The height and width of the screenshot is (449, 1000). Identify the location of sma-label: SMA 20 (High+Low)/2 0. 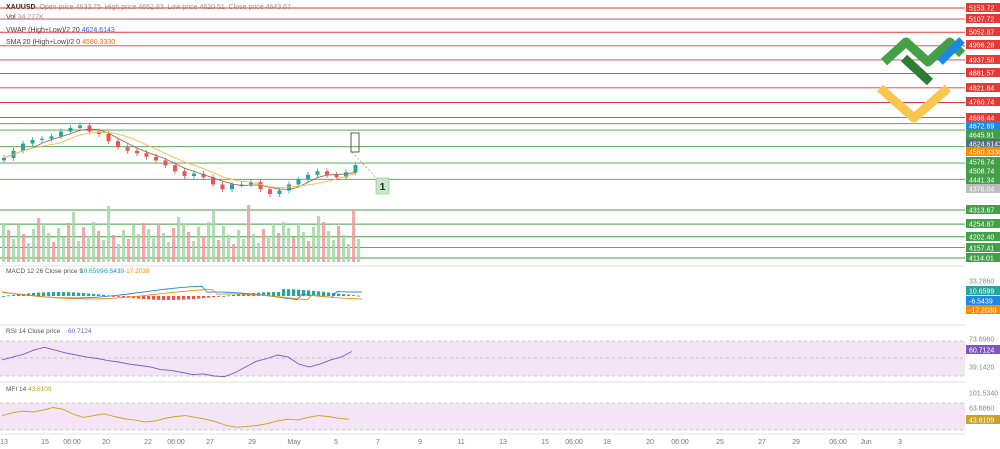
(43, 42).